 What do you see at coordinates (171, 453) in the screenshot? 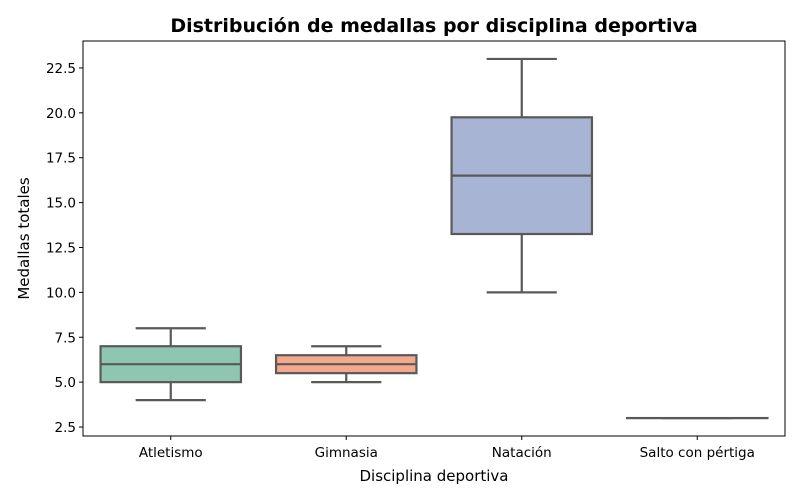
I see `x-tick-label: Atletismo` at bounding box center [171, 453].